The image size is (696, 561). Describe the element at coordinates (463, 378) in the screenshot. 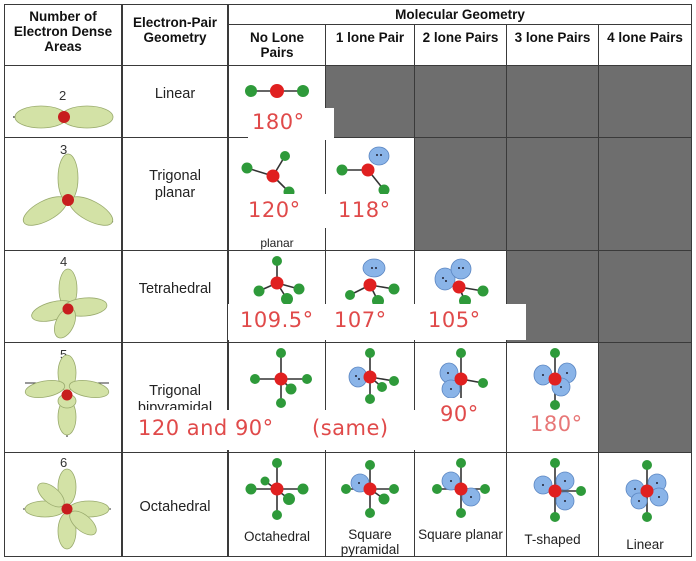

I see `t-shaped-molecule-icon` at that location.